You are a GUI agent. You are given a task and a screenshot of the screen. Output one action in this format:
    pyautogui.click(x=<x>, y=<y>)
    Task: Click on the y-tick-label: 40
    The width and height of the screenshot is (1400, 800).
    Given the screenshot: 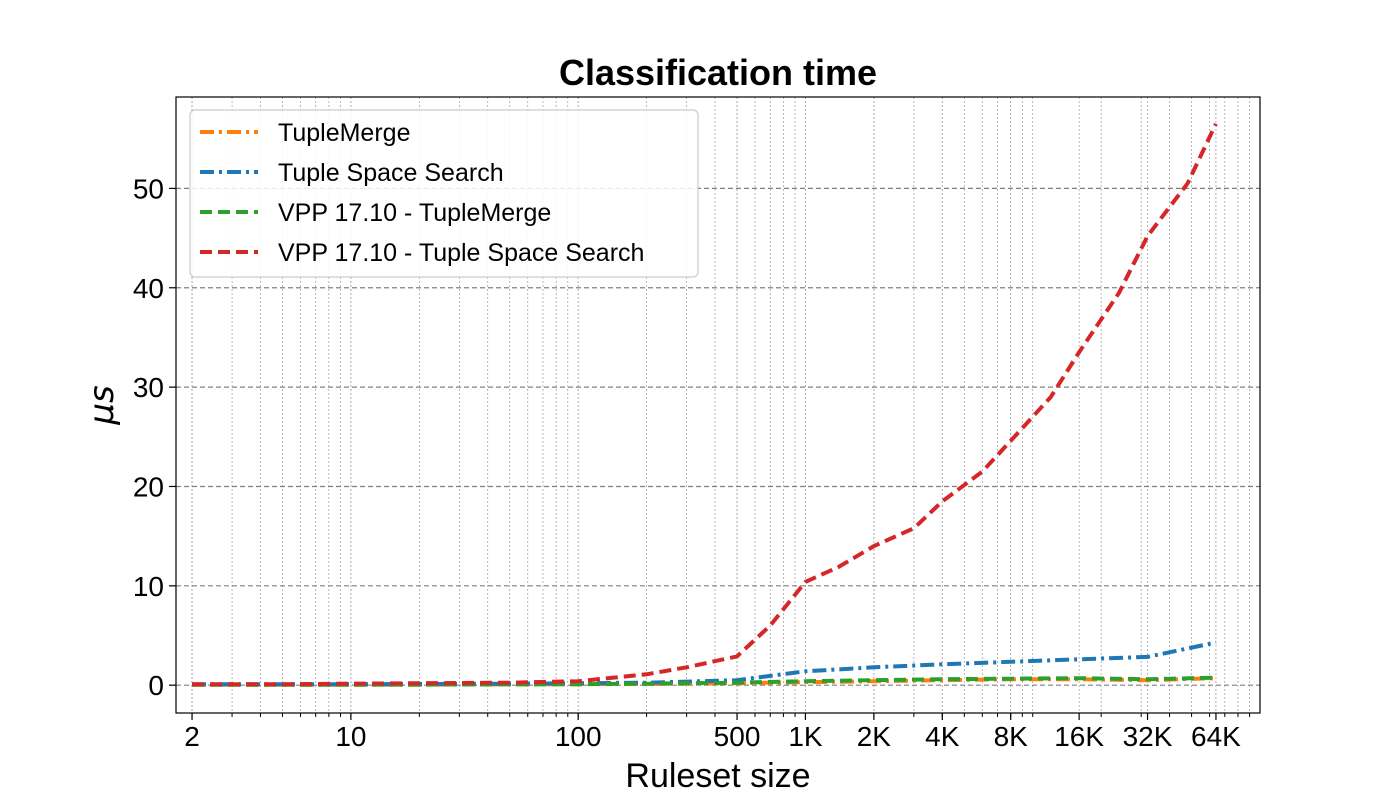 What is the action you would take?
    pyautogui.click(x=148, y=288)
    